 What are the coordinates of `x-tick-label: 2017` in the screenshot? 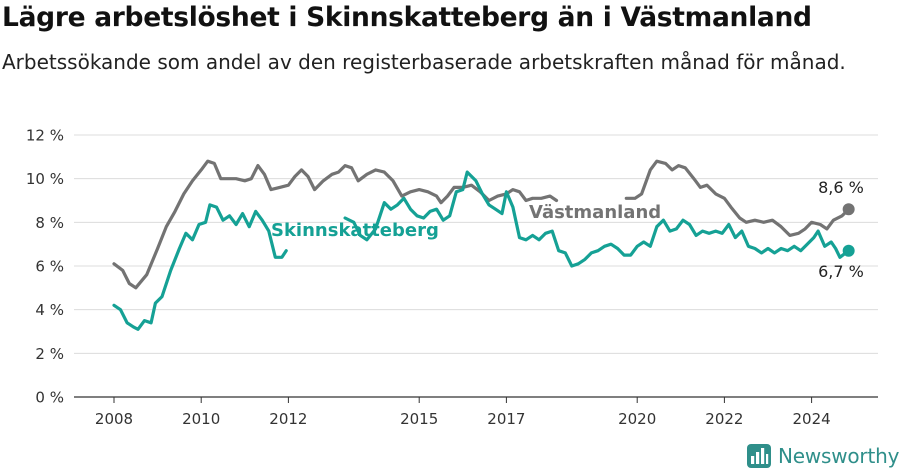 It's located at (506, 419).